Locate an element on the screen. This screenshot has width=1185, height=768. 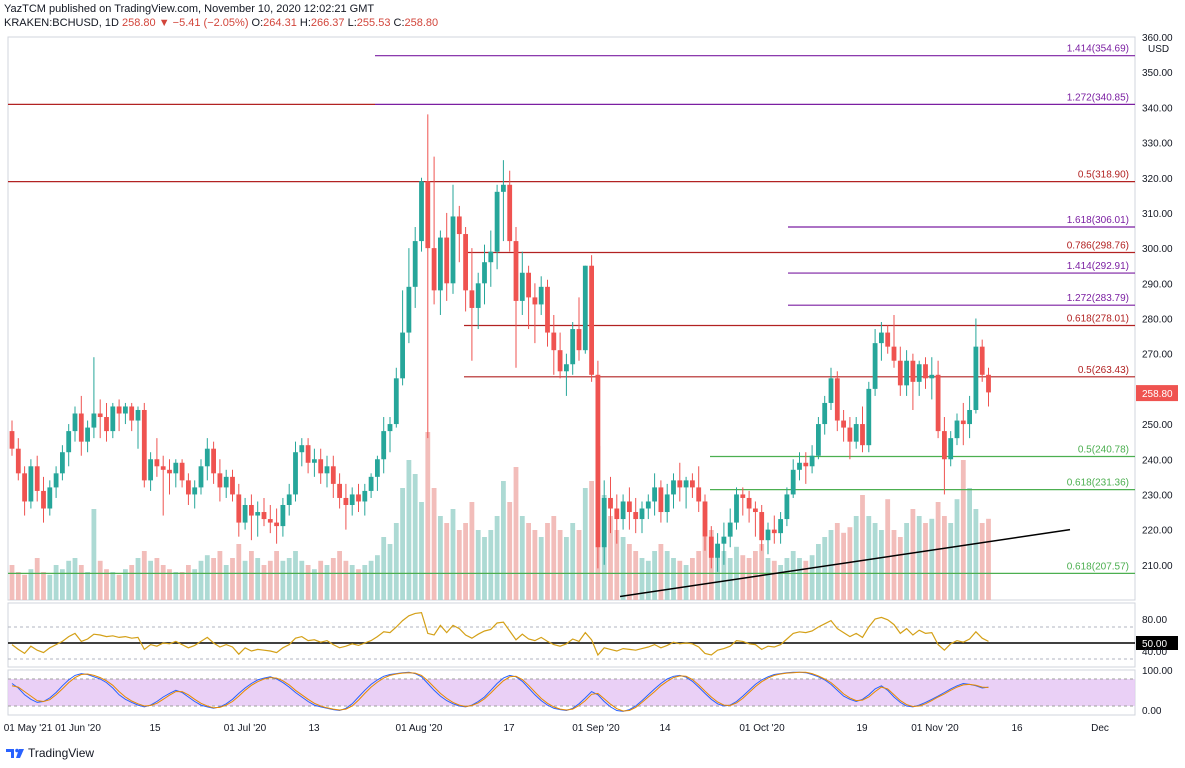
fib-level-label: 1.414(292.91) is located at coordinates (1098, 266).